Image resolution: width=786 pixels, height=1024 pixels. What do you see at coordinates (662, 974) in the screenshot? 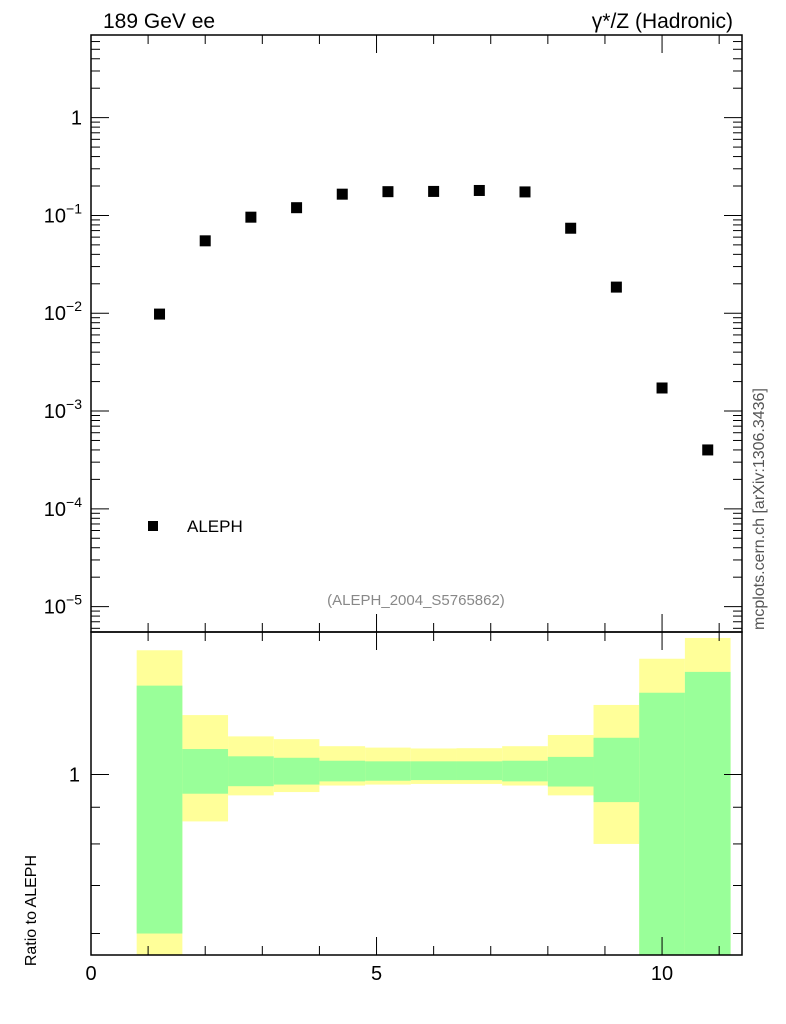
I see `x-tick-label: 10` at bounding box center [662, 974].